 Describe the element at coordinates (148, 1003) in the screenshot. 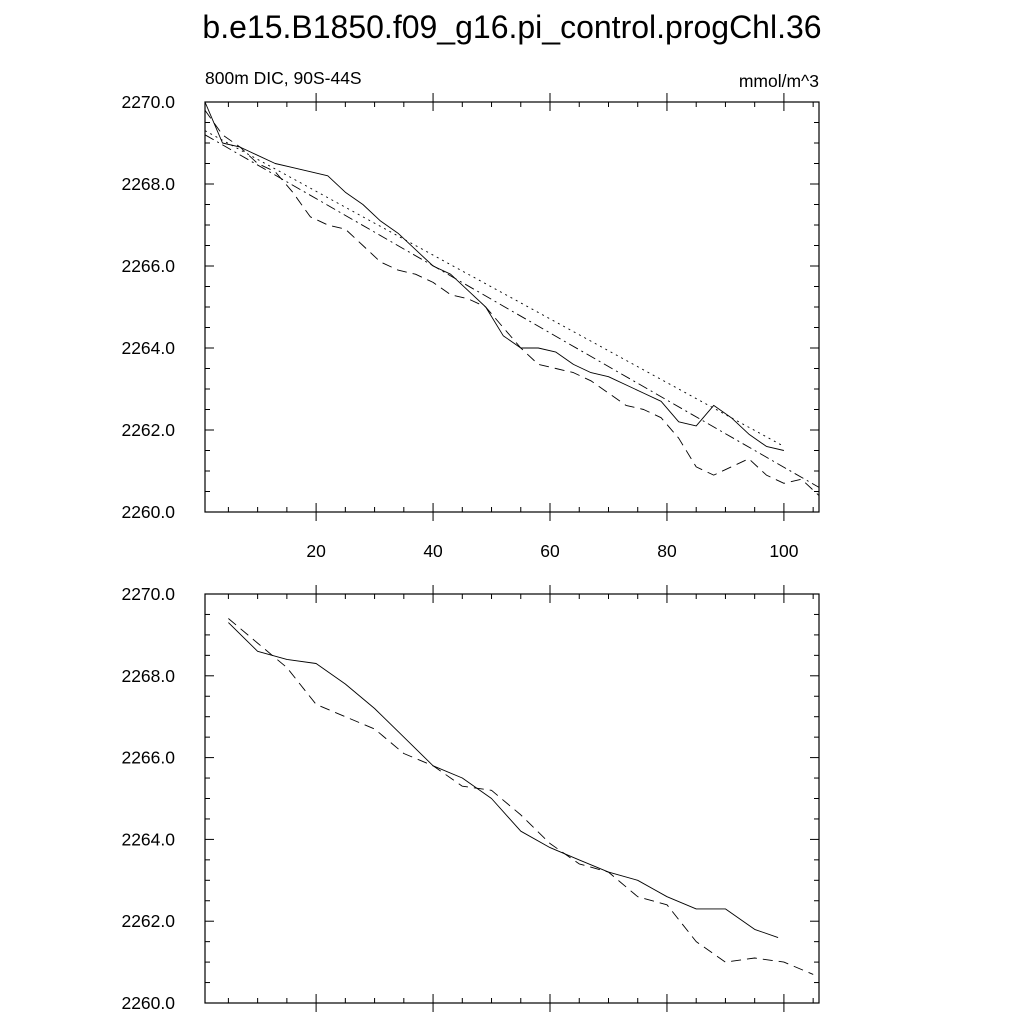

I see `p1-y-tick-label: 2260.0` at that location.